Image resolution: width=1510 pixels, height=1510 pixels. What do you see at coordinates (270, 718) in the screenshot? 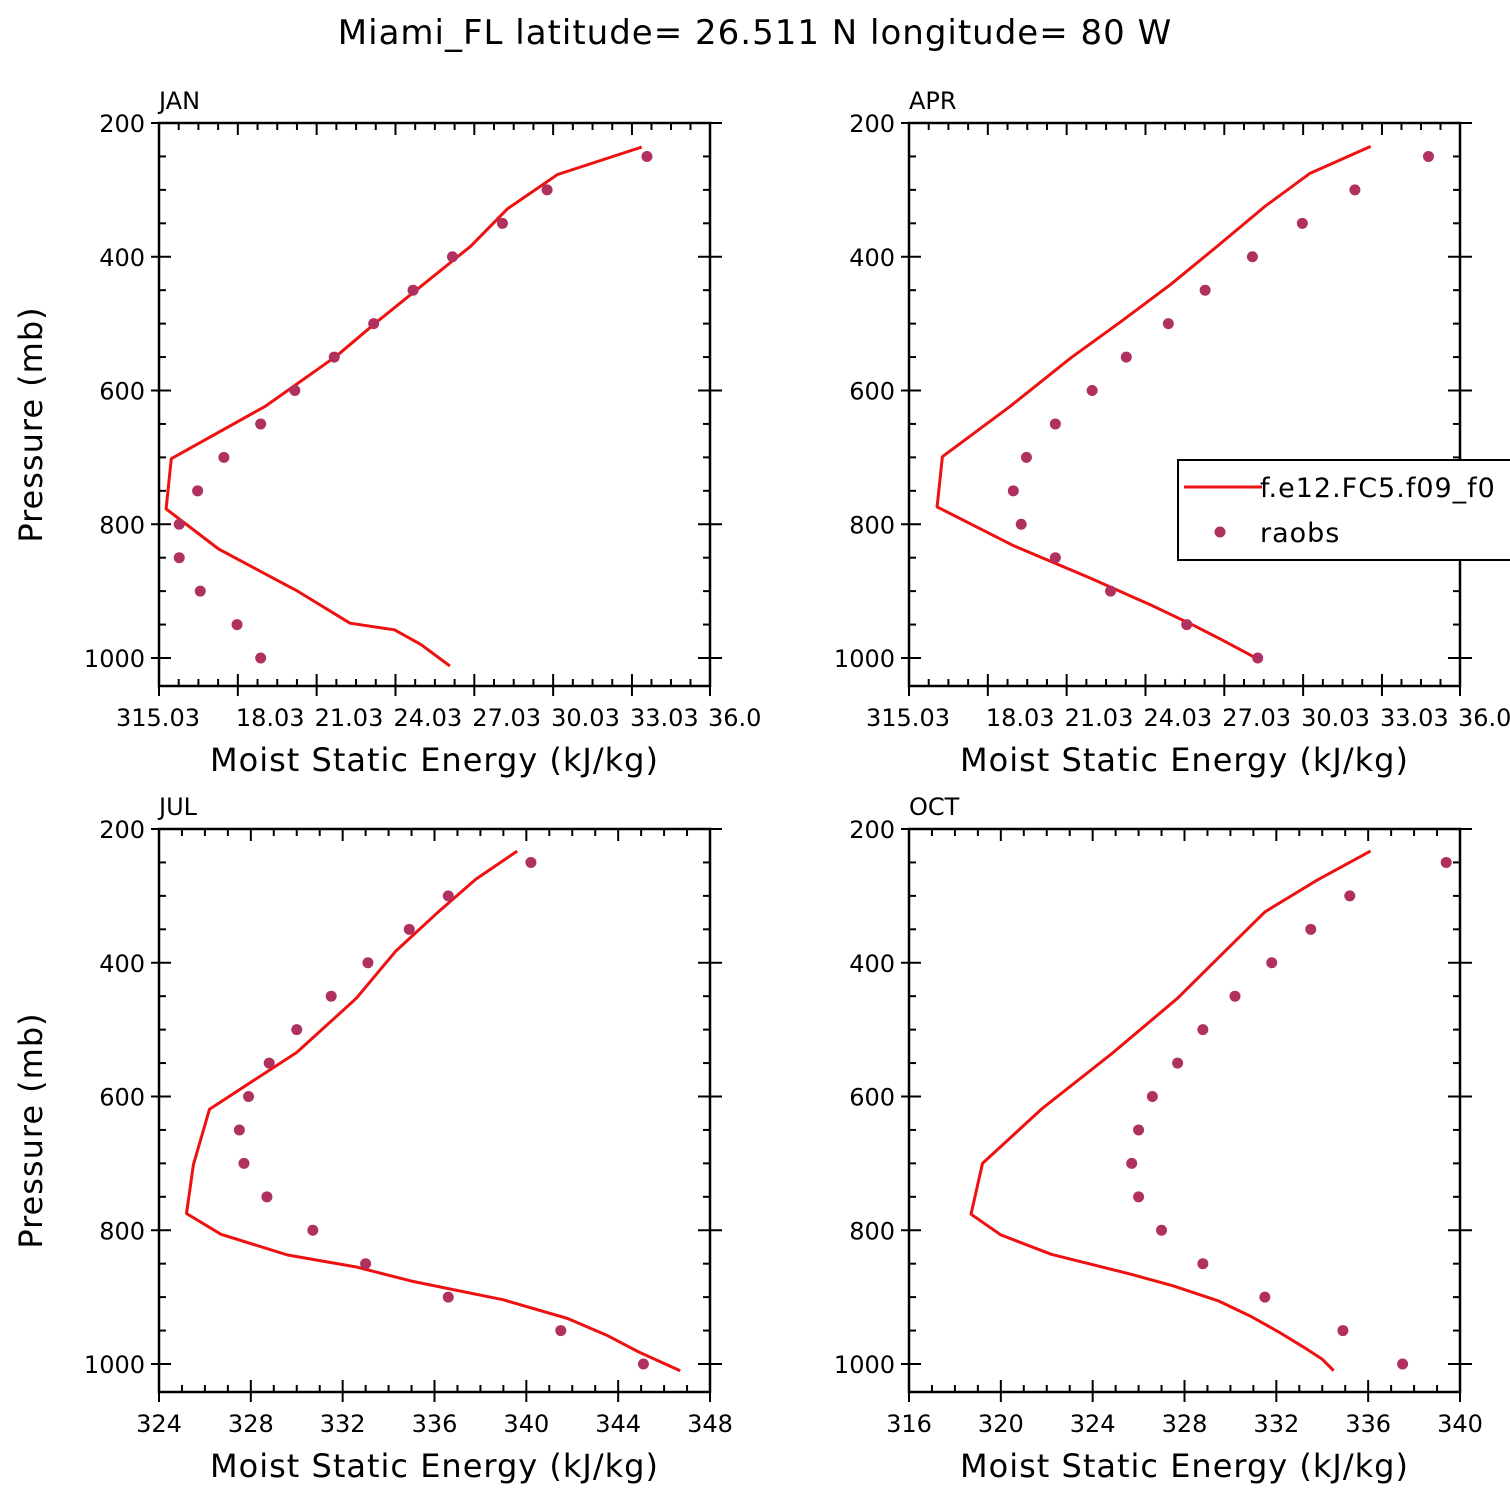
I see `x-tick-label: 18.03` at bounding box center [270, 718].